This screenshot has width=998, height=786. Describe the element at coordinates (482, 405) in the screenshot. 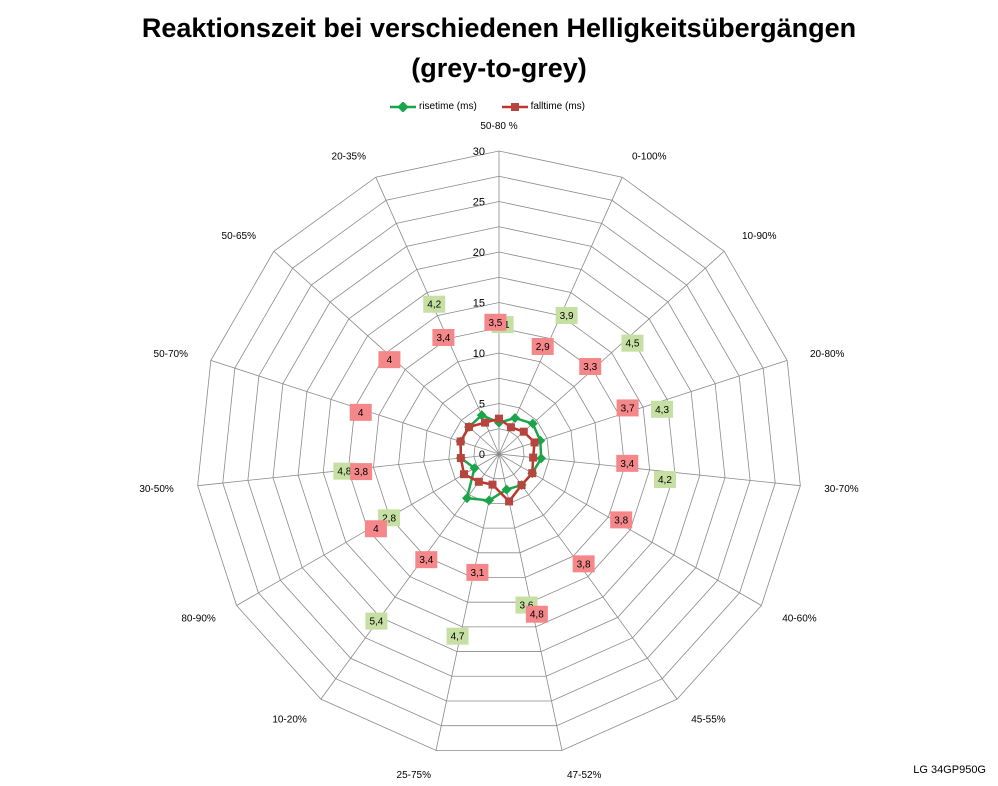

I see `r-tick-label: 5` at that location.